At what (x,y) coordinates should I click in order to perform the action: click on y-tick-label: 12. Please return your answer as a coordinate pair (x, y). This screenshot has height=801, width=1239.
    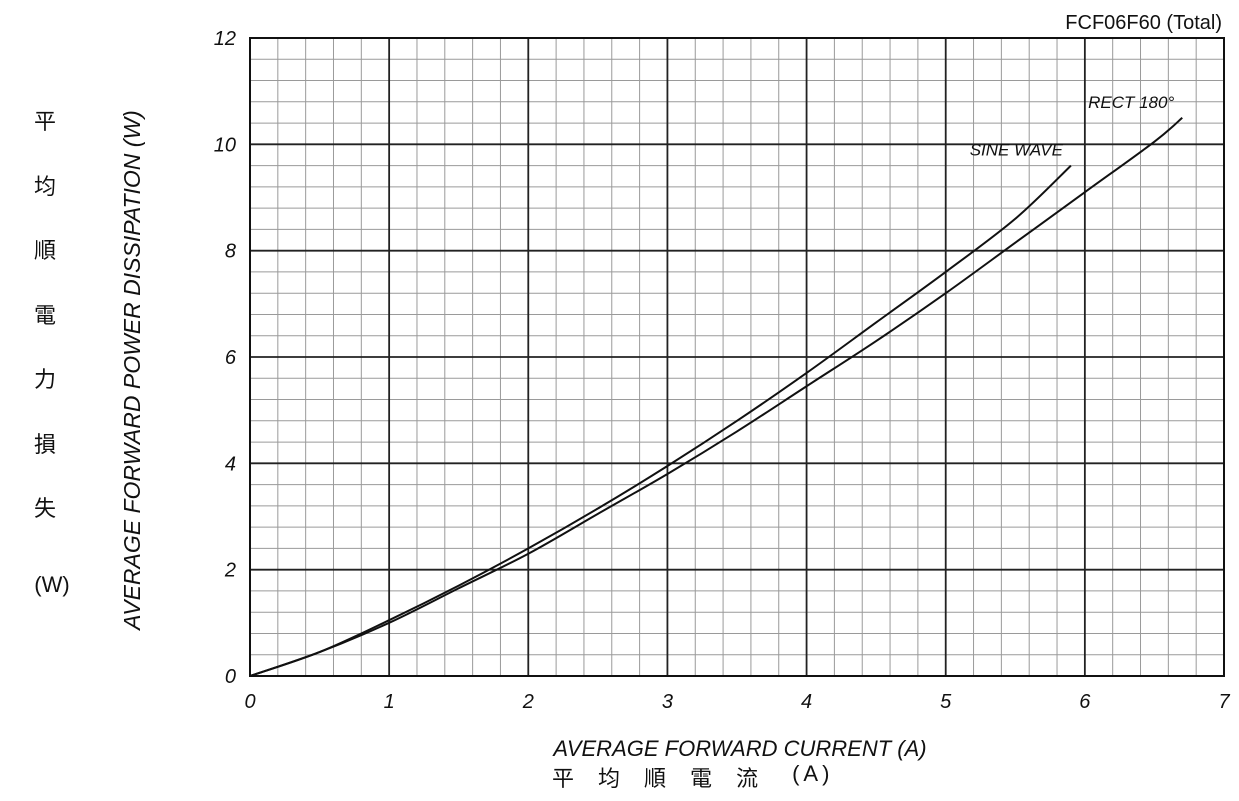
    Looking at the image, I should click on (225, 39).